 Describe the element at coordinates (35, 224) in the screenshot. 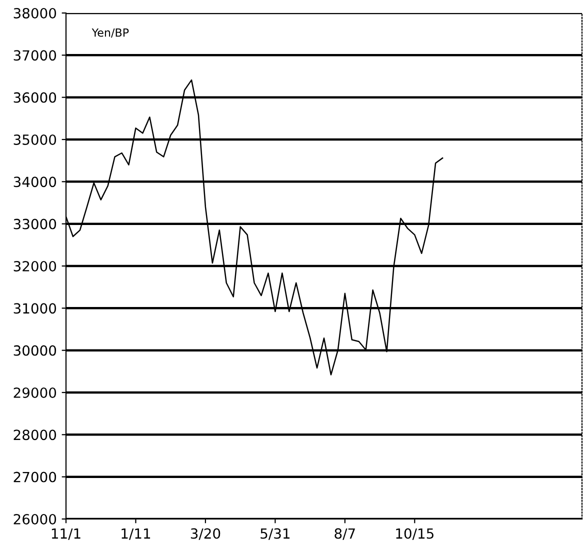

I see `y-tick-label: 33000` at that location.